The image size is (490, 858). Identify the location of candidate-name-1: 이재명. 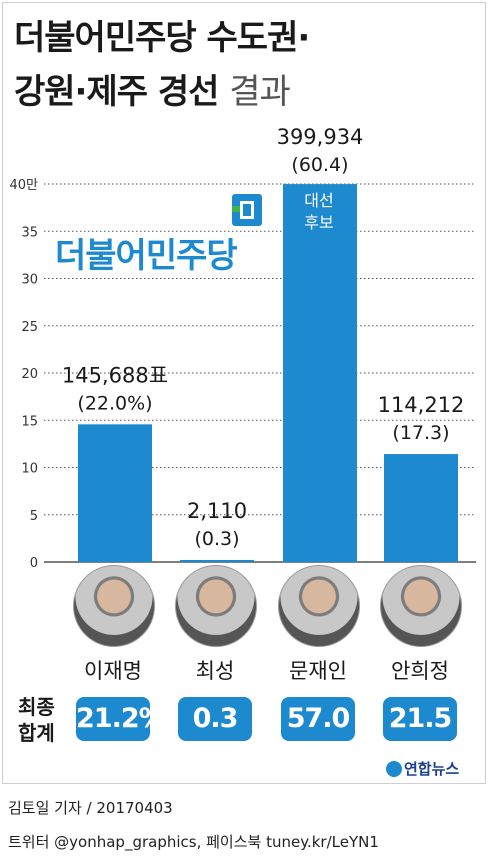
(113, 671).